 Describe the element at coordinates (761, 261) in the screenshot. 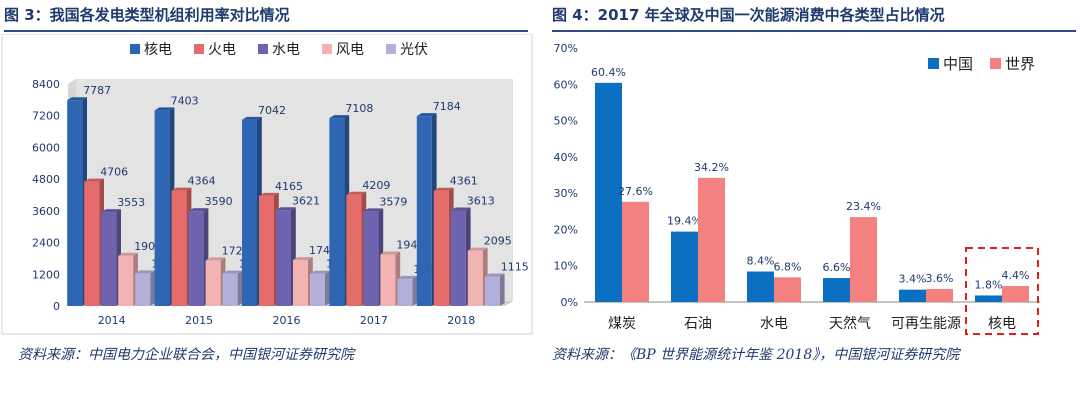

I see `data-label: 8.4%` at that location.